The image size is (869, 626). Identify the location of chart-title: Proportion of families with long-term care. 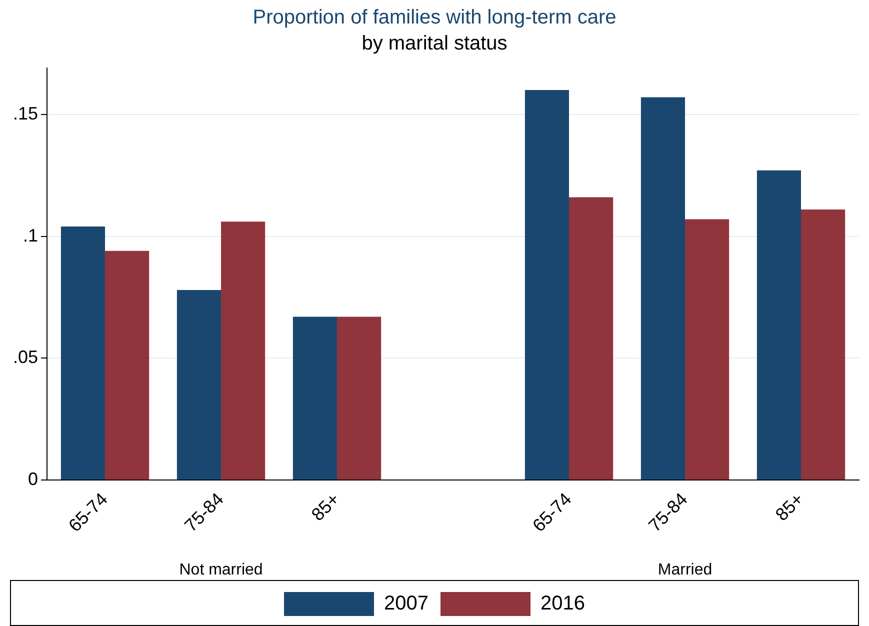
(434, 17).